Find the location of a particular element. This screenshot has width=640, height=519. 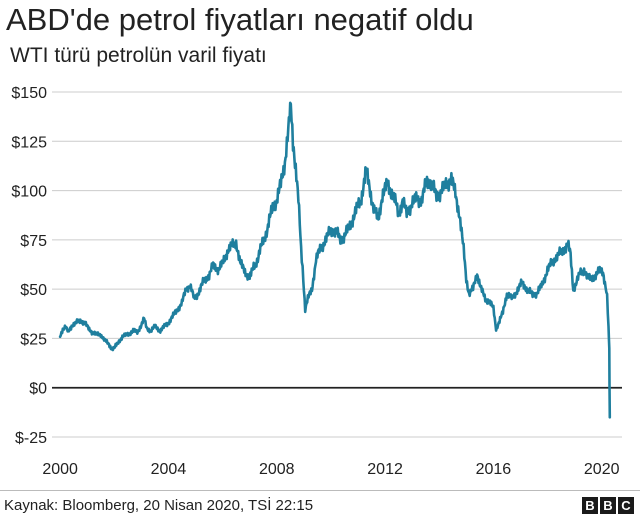

y-tick-label: $0 is located at coordinates (38, 389).